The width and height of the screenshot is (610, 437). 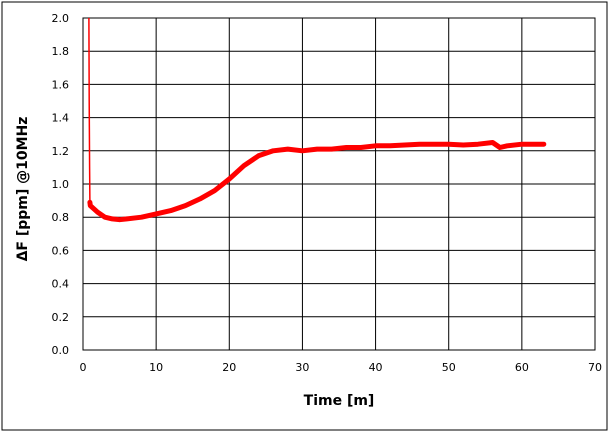 I want to click on x-tick-label: 0, so click(x=83, y=367).